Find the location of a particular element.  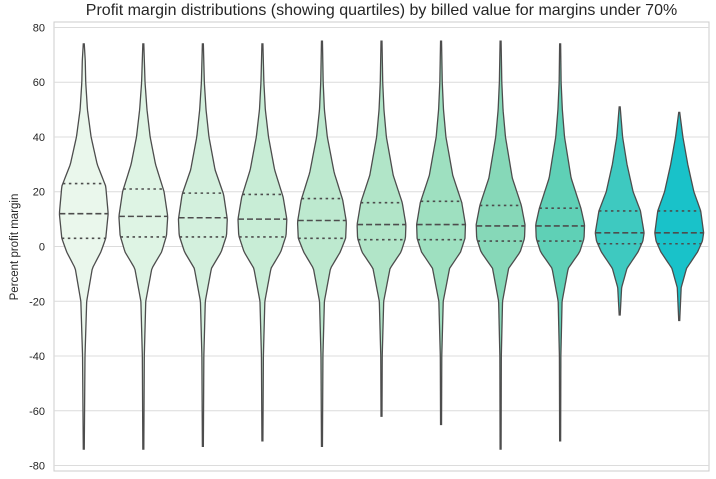

y-tick-label: -40 is located at coordinates (37, 357).